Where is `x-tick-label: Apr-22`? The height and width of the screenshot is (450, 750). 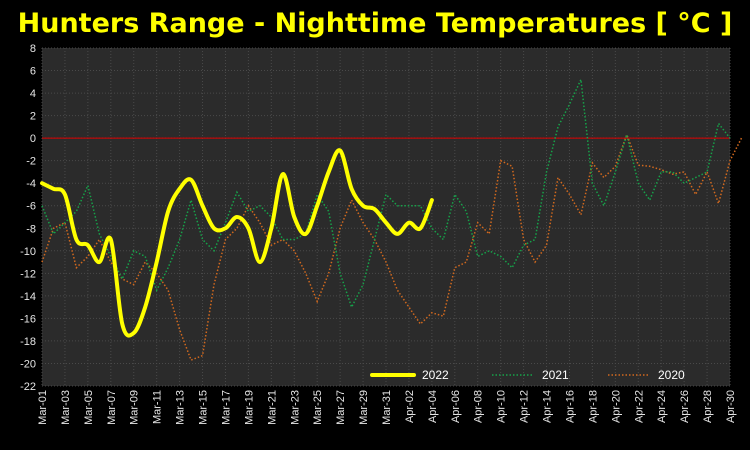
x-tick-label: Apr-22 is located at coordinates (639, 406).